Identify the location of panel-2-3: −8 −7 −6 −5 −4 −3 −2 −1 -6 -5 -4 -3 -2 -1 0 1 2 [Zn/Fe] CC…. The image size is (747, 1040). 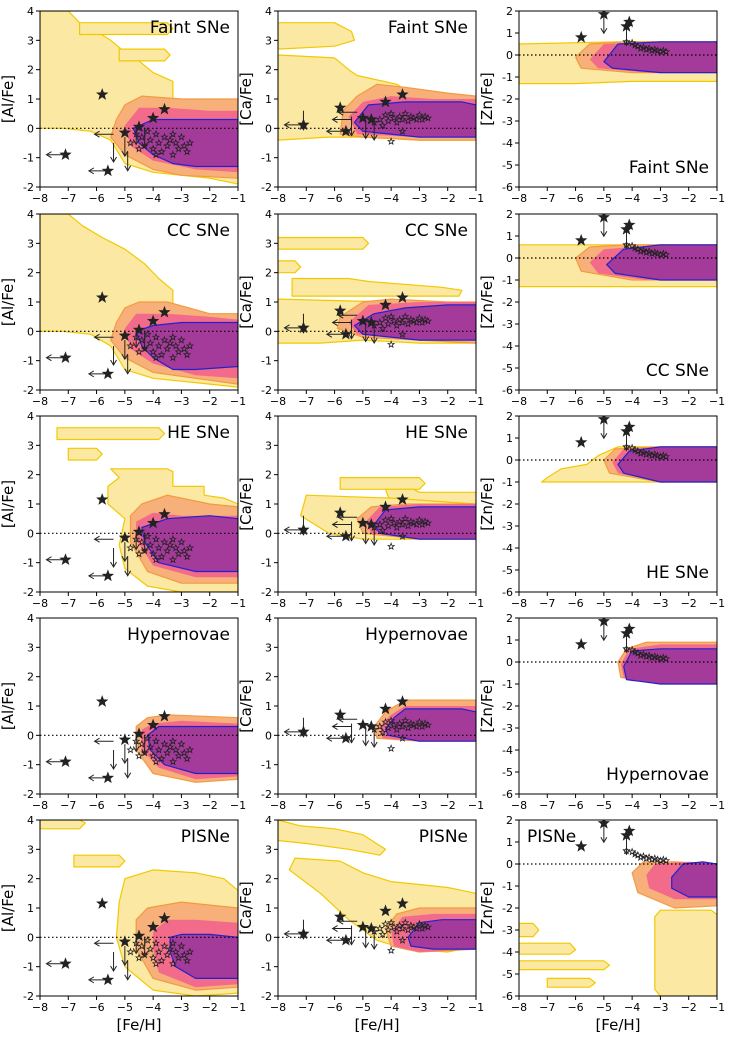
(601, 308).